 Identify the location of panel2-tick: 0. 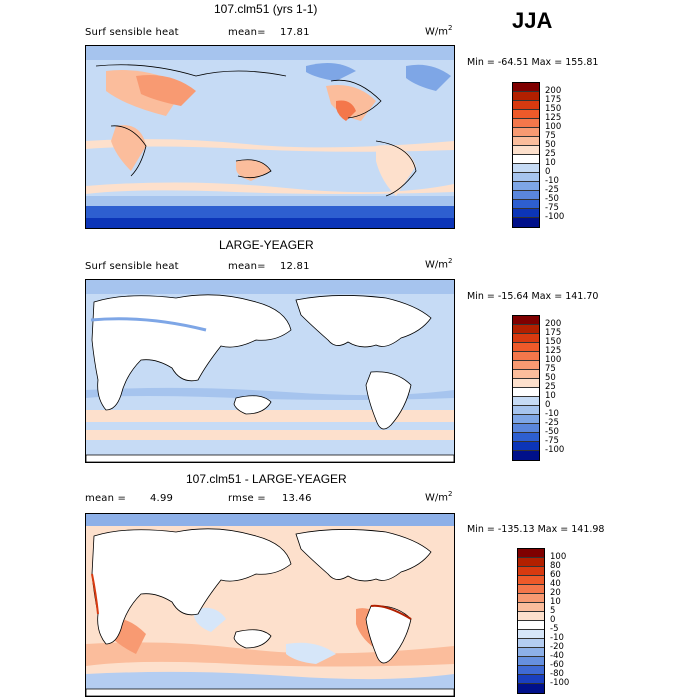
(548, 405).